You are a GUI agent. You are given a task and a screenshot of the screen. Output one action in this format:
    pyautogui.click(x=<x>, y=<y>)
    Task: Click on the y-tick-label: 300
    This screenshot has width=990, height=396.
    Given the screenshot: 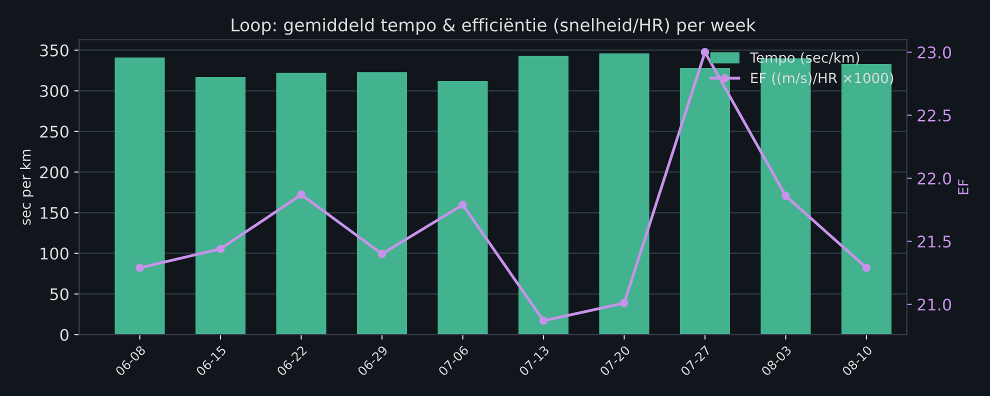 What is the action you would take?
    pyautogui.click(x=54, y=91)
    